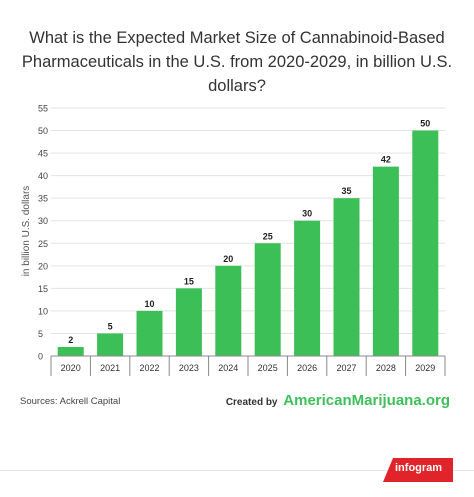 The width and height of the screenshot is (474, 497). Describe the element at coordinates (251, 402) in the screenshot. I see `created-by-label: Created by` at that location.